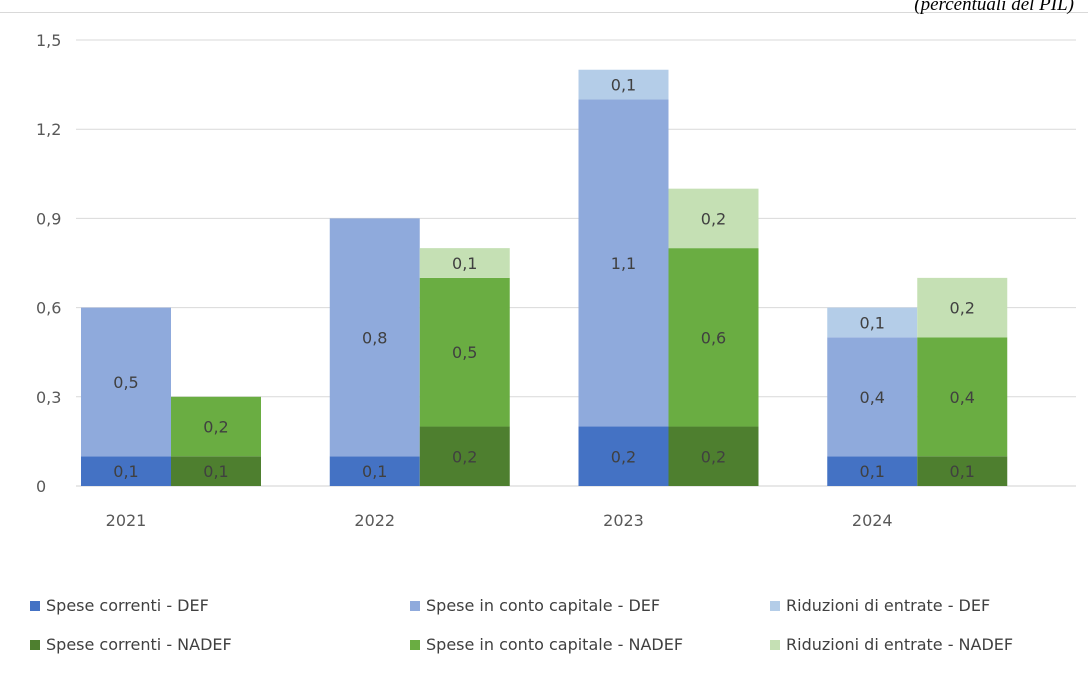  I want to click on x-tick-label: 2022, so click(374, 520).